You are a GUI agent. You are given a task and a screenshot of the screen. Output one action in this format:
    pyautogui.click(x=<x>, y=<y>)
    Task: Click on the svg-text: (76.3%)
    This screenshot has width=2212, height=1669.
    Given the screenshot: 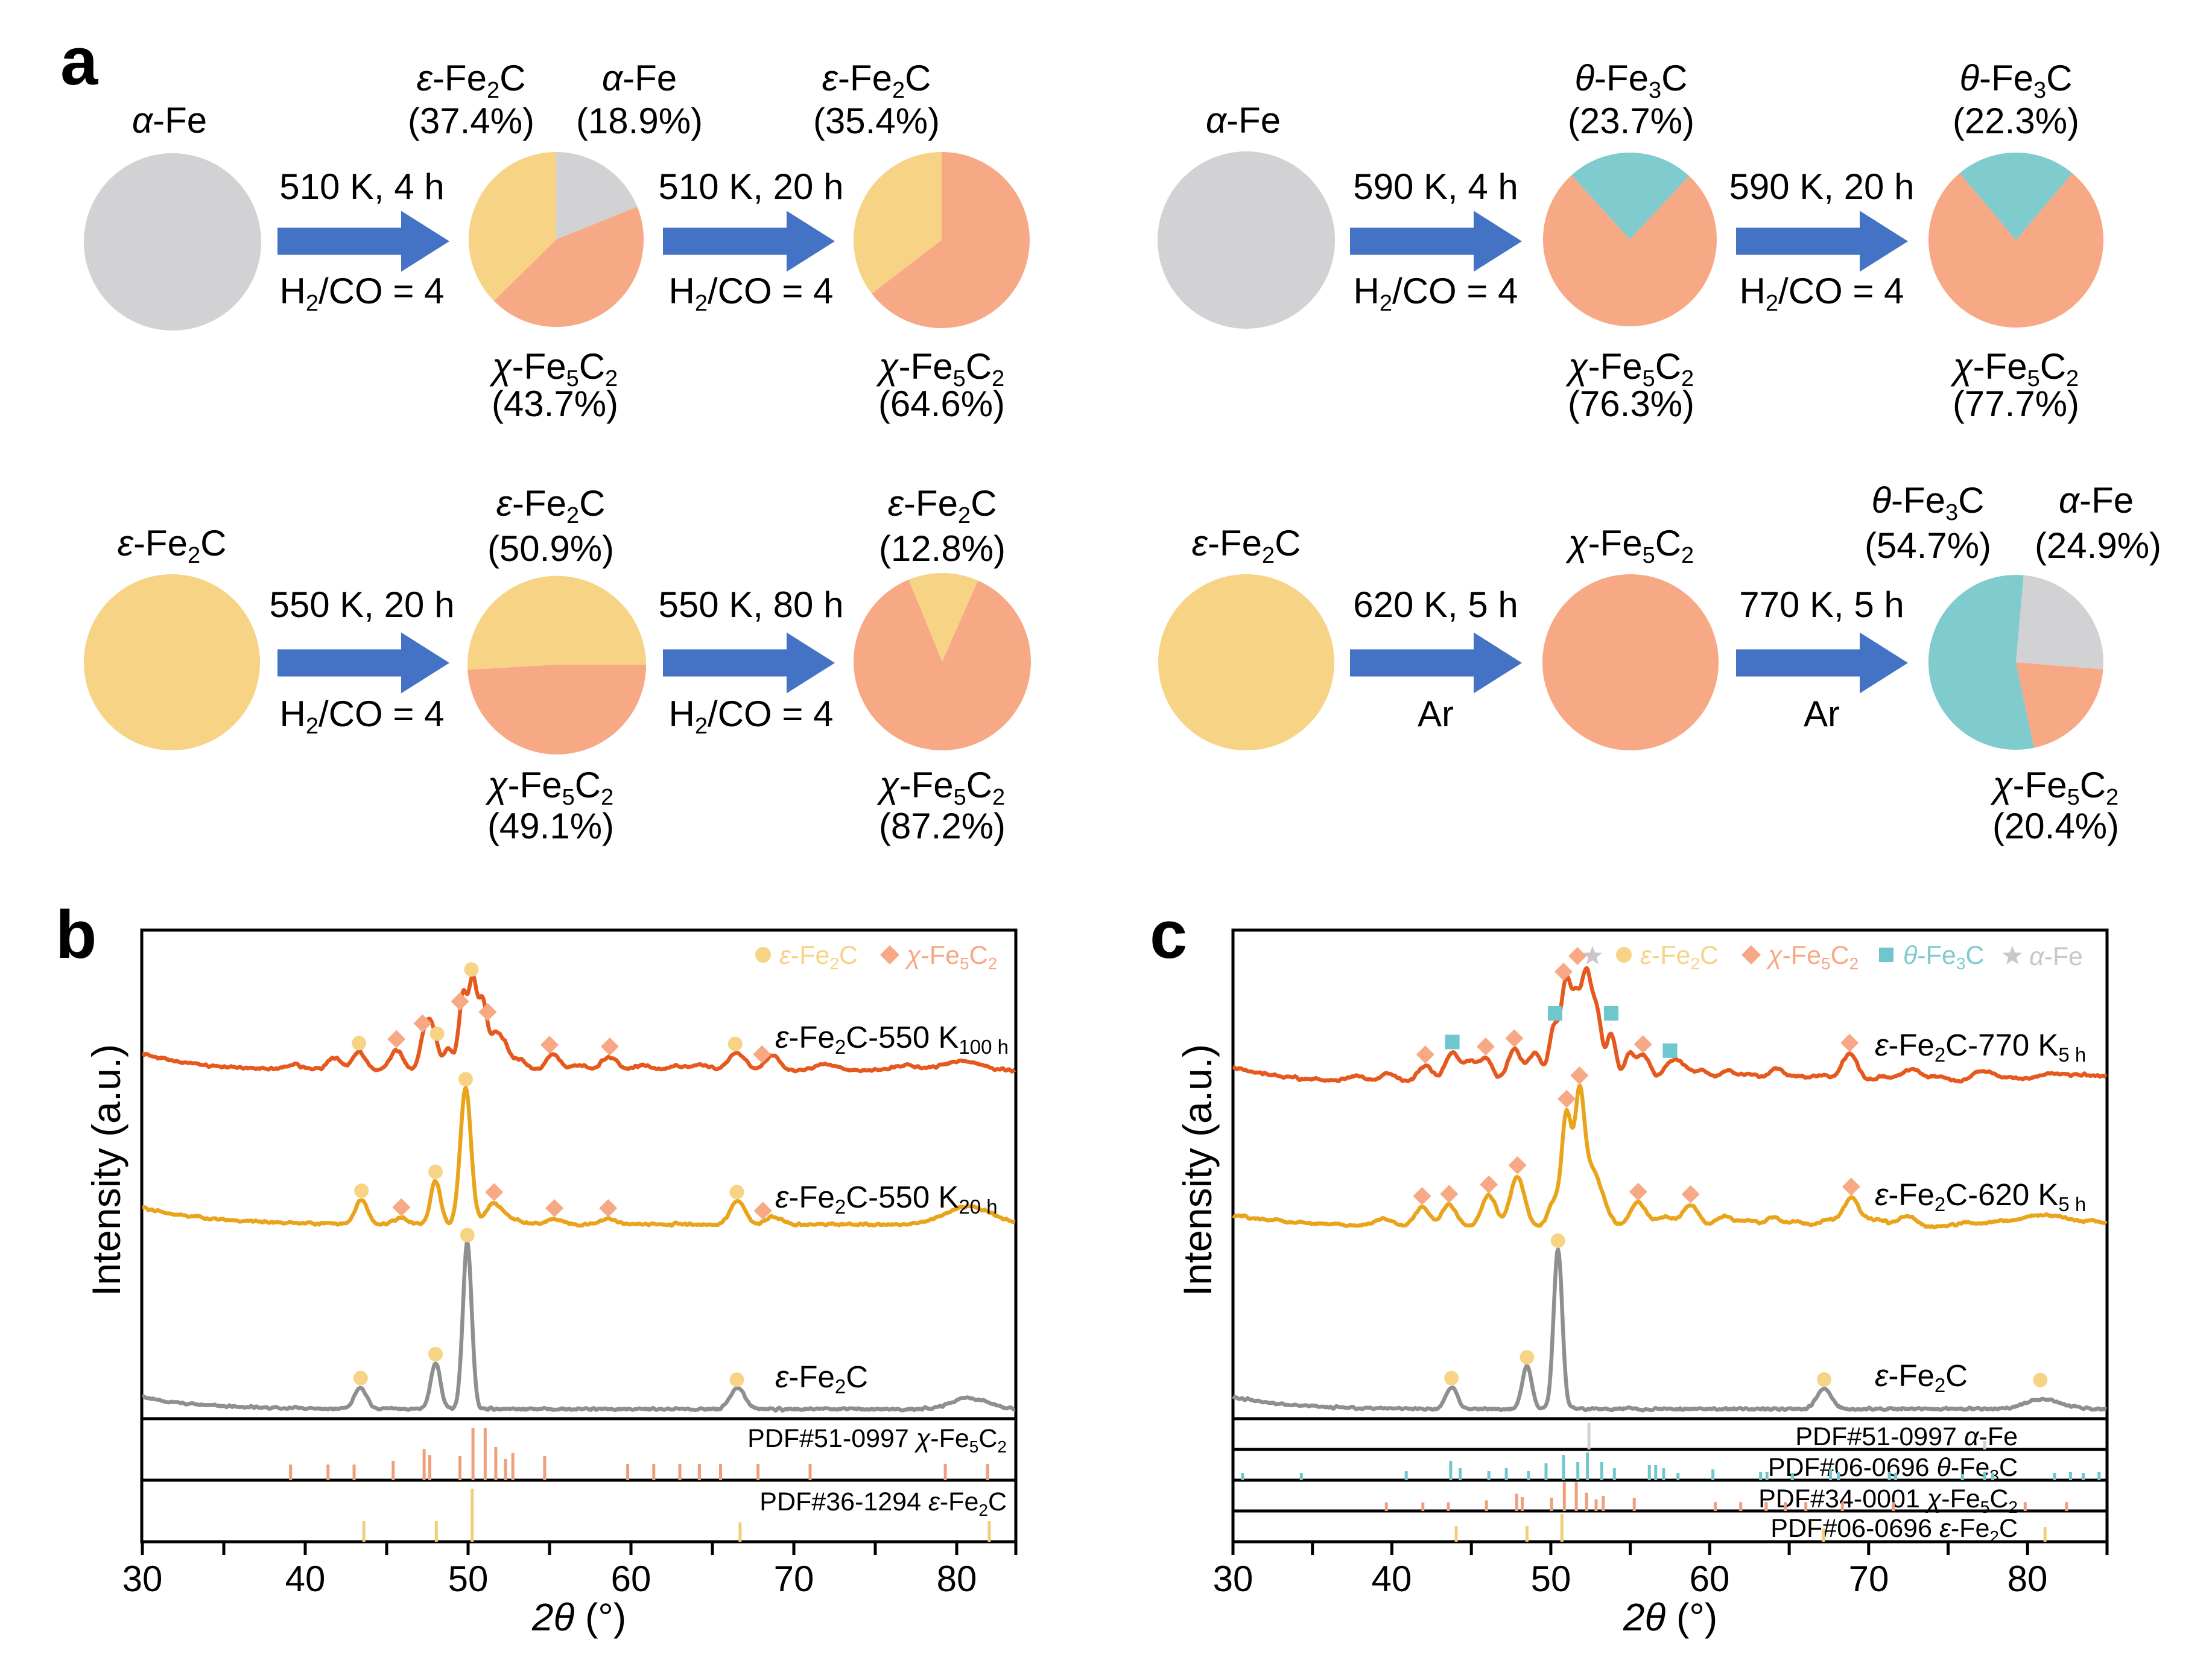 What is the action you would take?
    pyautogui.click(x=1631, y=404)
    